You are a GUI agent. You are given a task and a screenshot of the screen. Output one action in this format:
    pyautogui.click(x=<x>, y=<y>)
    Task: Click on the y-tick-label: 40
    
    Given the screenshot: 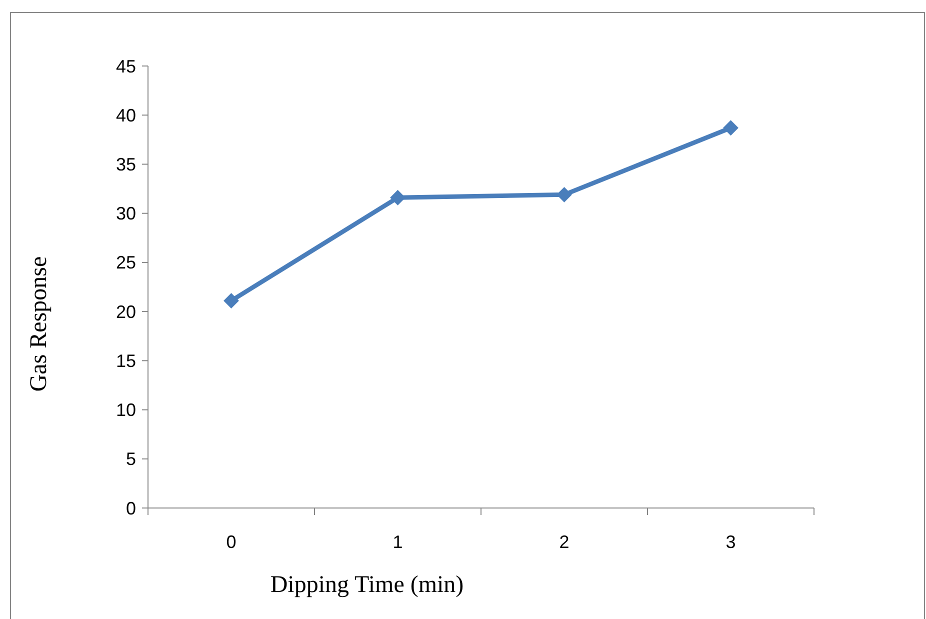 What is the action you would take?
    pyautogui.click(x=126, y=115)
    